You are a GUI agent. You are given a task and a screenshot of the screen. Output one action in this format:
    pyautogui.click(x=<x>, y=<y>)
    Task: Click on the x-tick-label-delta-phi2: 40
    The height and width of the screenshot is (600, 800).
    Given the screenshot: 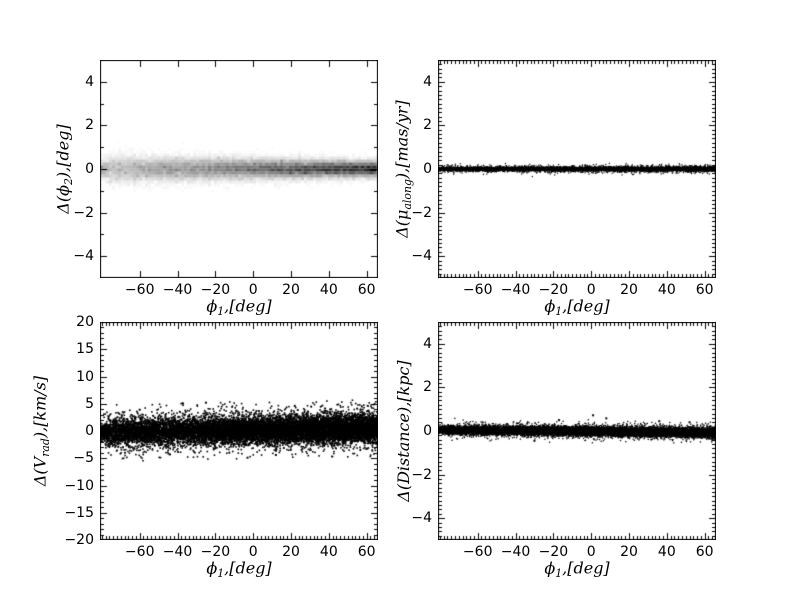 What is the action you would take?
    pyautogui.click(x=328, y=290)
    